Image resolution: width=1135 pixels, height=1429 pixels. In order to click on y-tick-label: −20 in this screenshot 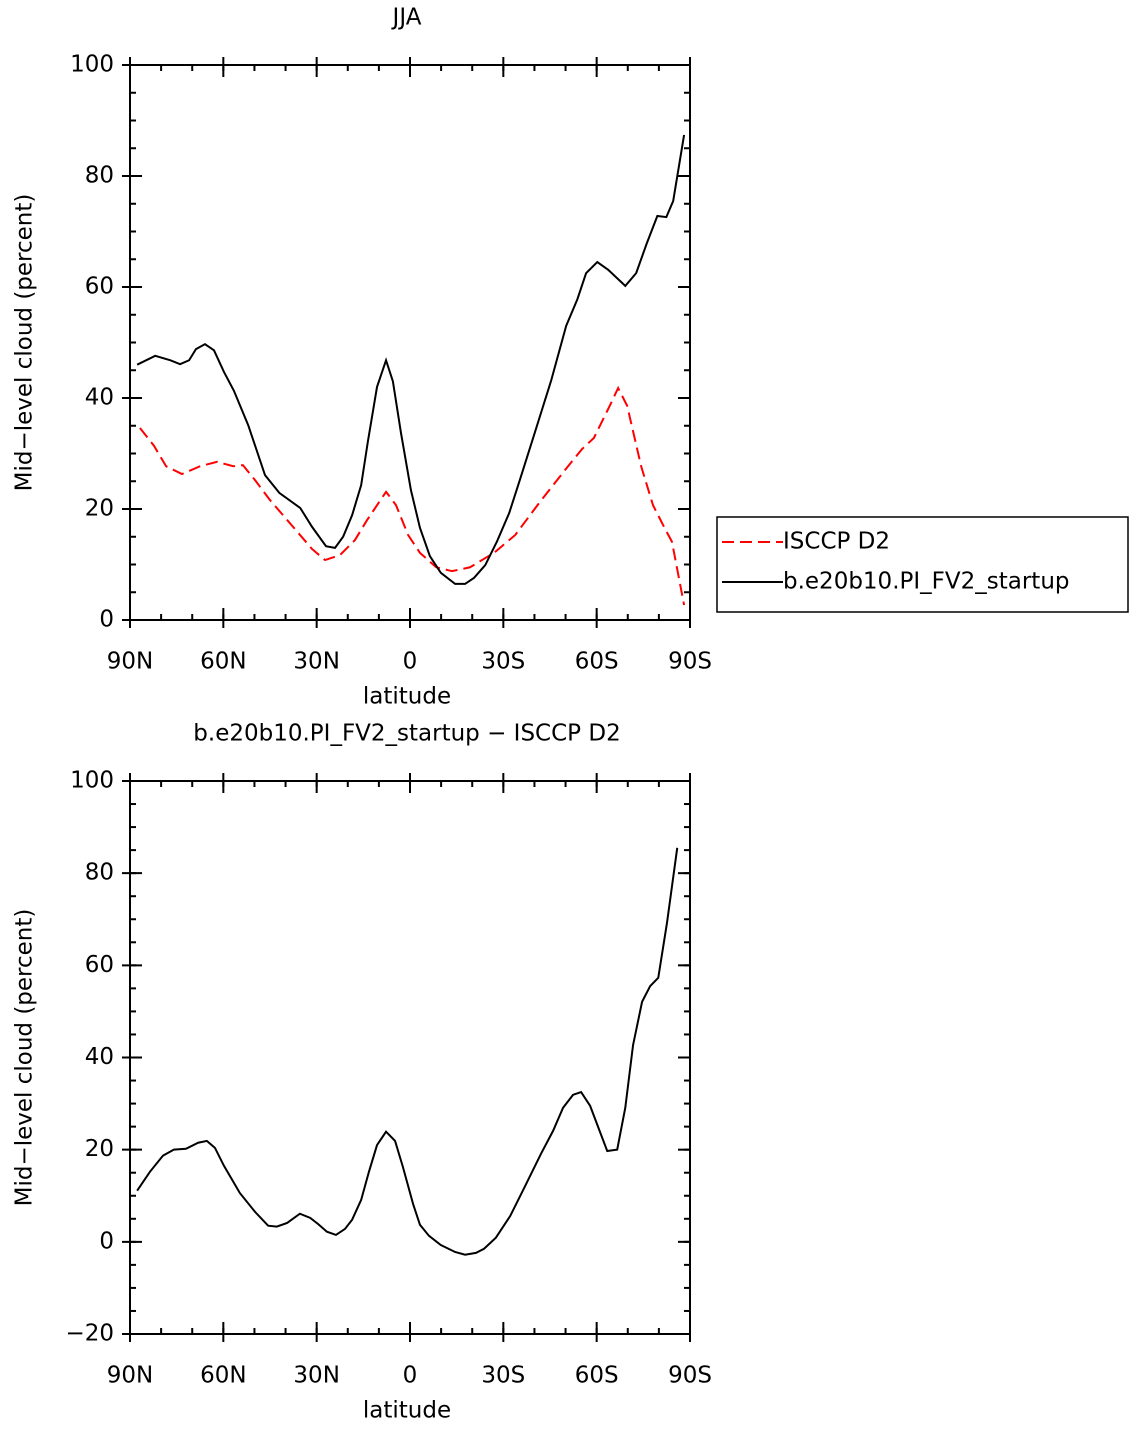, I will do `click(89, 1334)`.